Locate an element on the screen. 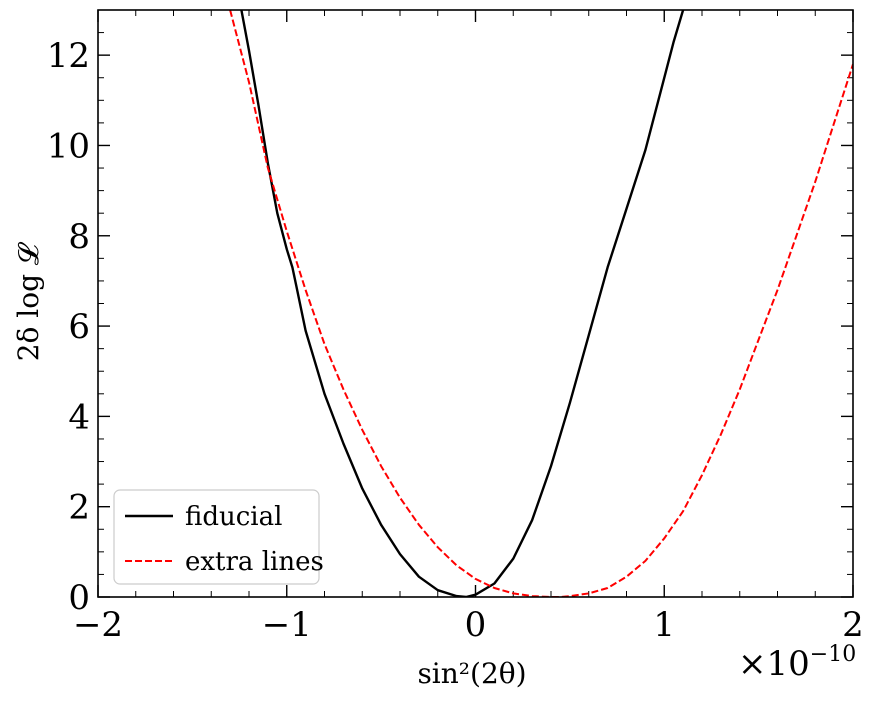 The width and height of the screenshot is (872, 702). legend-label-extra-lines: extra lines is located at coordinates (254, 562).